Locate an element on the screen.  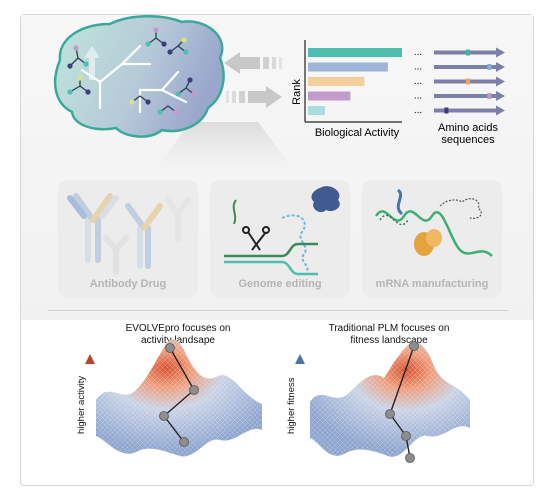
mrna-icon is located at coordinates (433, 222).